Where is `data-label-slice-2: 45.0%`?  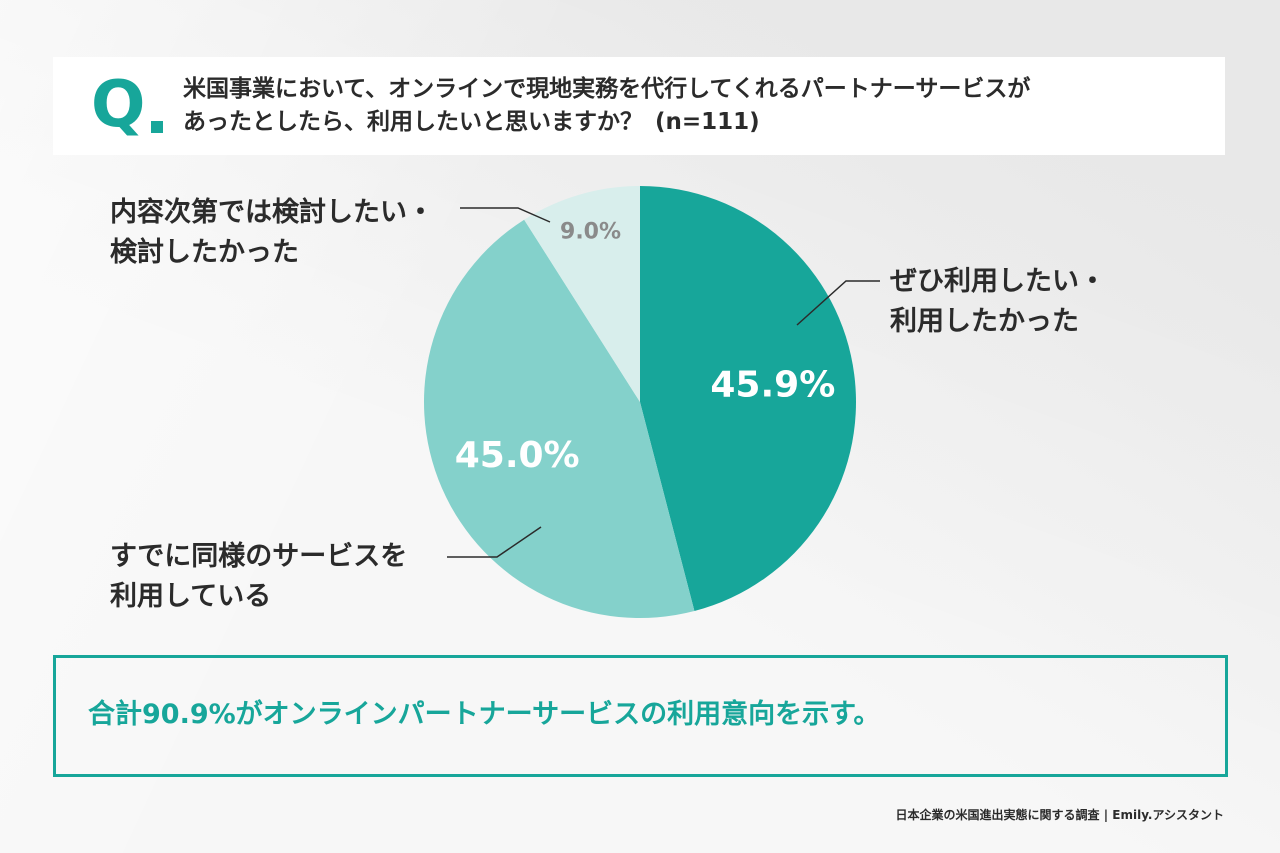 data-label-slice-2: 45.0% is located at coordinates (517, 455).